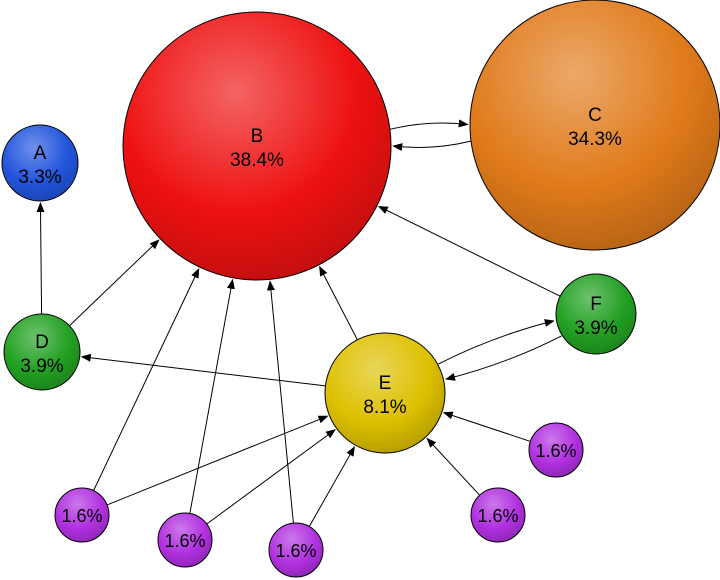  Describe the element at coordinates (257, 160) in the screenshot. I see `node-value: 38.4%` at that location.